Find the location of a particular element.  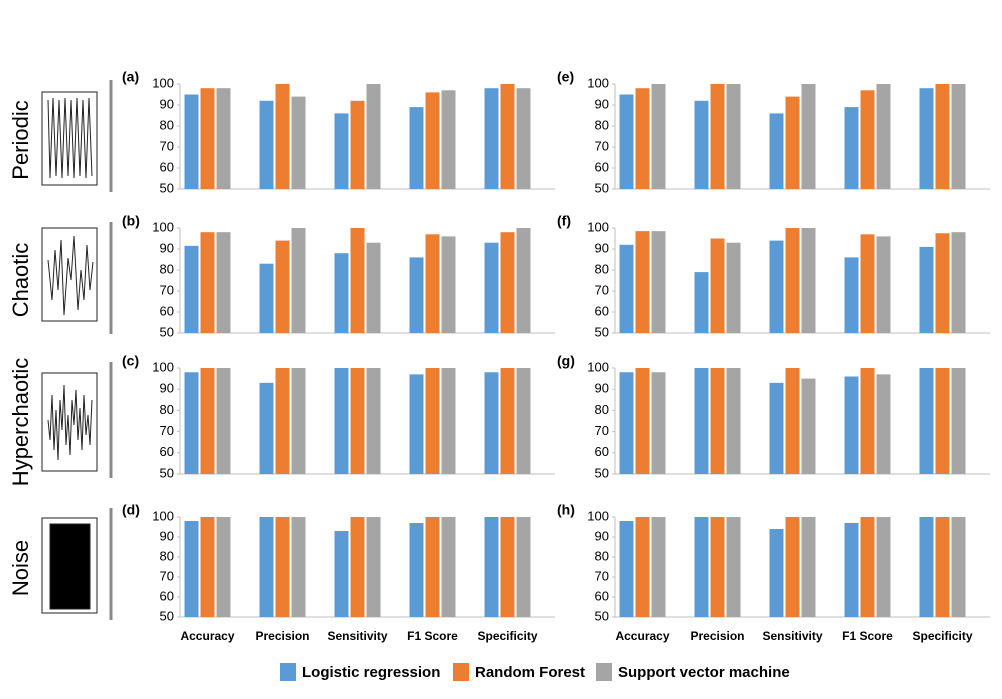

row-label: Chaotic is located at coordinates (20, 280).